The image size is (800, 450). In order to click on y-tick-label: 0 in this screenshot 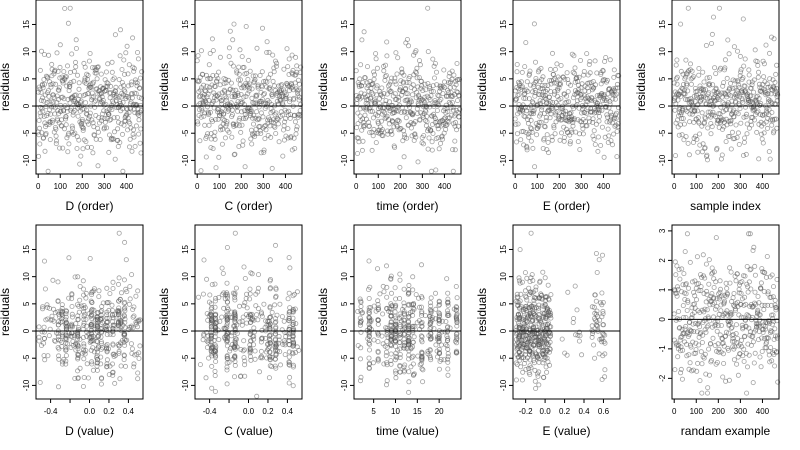, I will do `click(503, 330)`.